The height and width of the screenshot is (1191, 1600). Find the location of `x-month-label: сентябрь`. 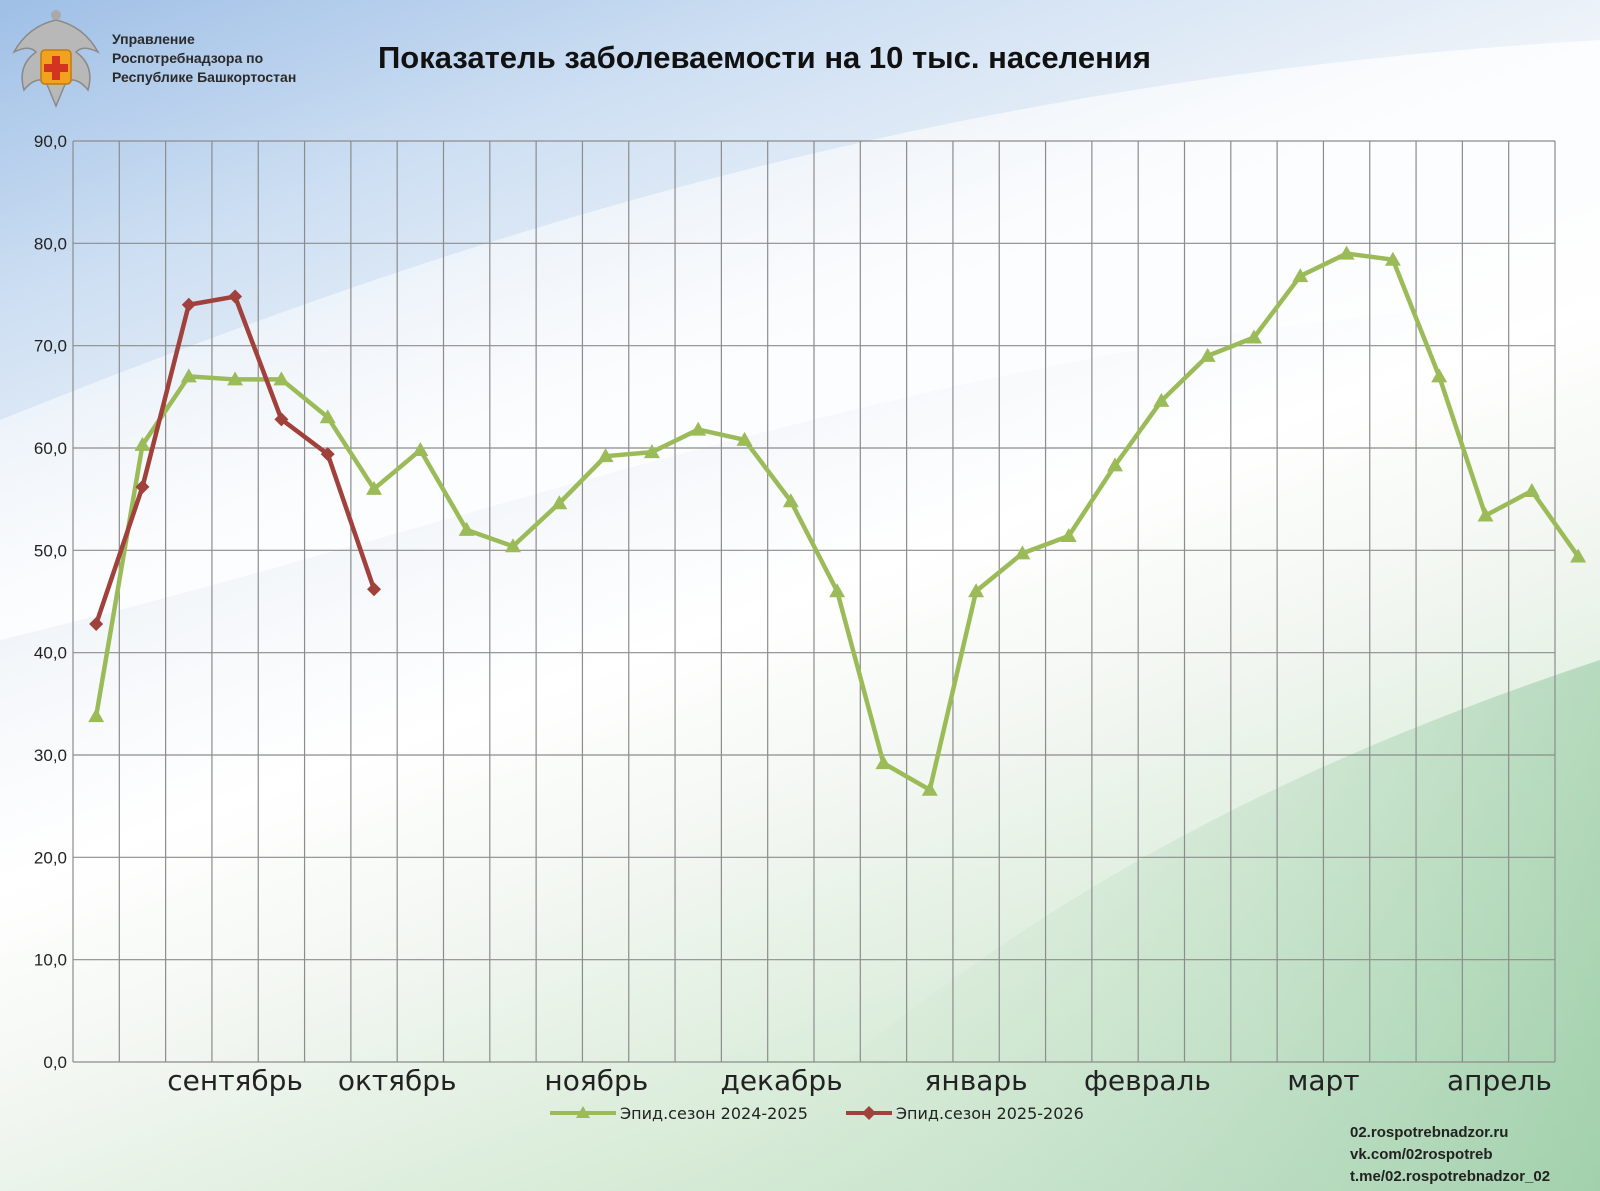

x-month-label: сентябрь is located at coordinates (235, 1080).